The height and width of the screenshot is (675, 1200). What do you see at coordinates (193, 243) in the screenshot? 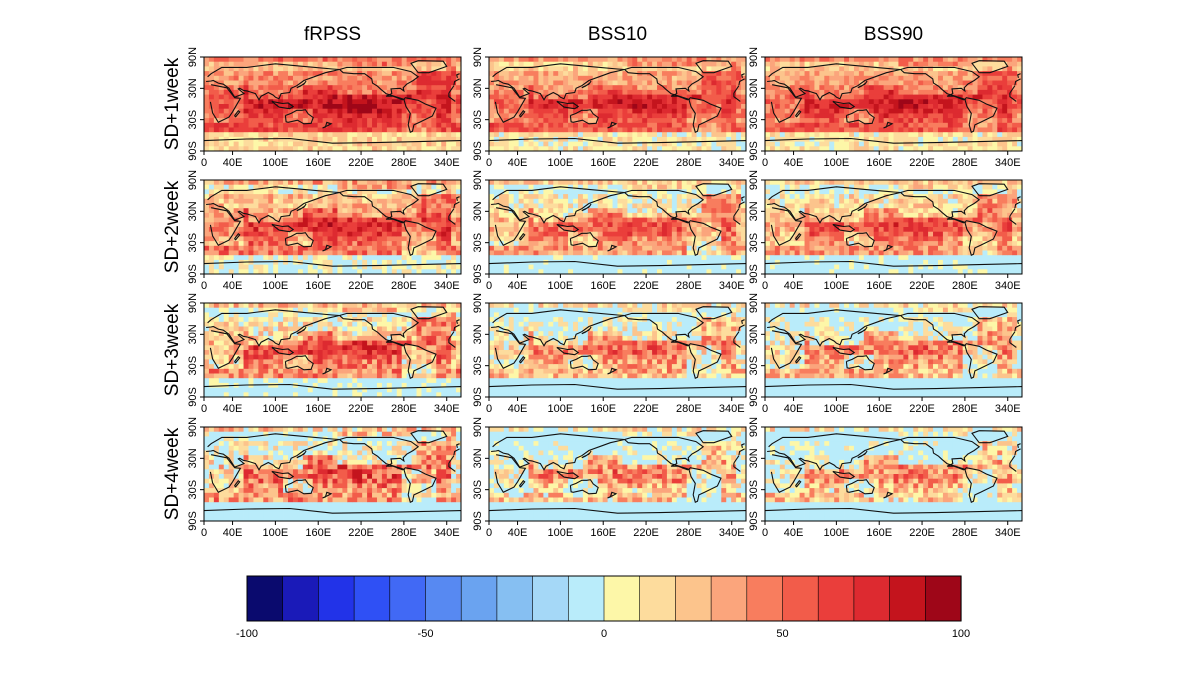
I see `y-tick-label: 30S` at bounding box center [193, 243].